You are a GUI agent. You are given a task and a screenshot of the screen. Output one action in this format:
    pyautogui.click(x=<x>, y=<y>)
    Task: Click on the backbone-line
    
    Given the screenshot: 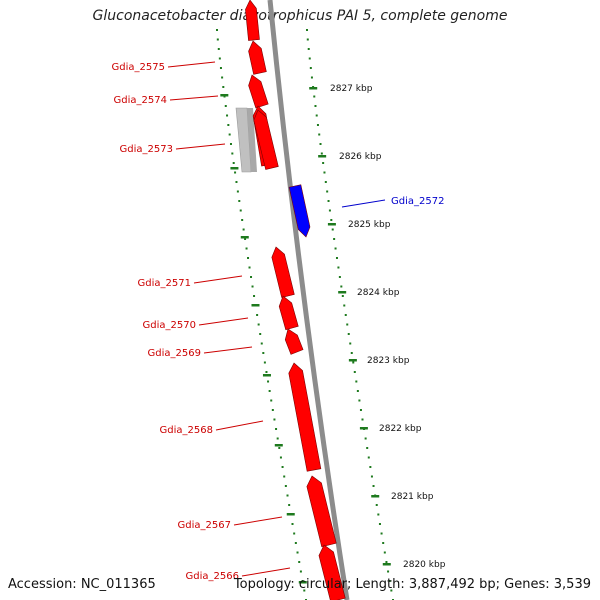 What is the action you would take?
    pyautogui.click(x=308, y=300)
    